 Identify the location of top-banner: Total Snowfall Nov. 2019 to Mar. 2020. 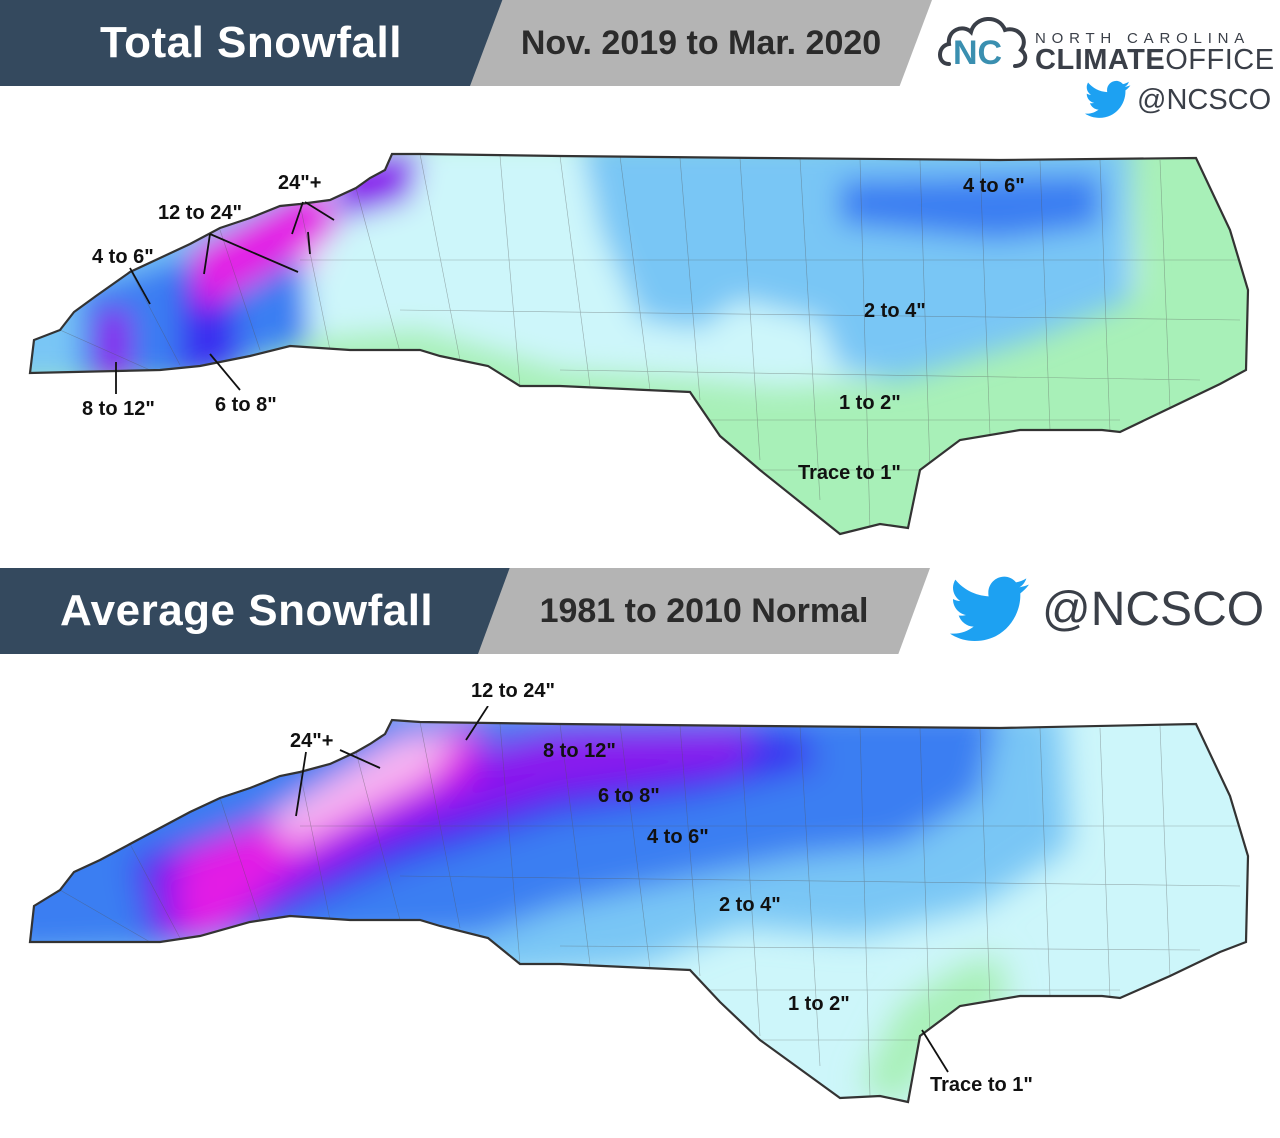
(640, 43).